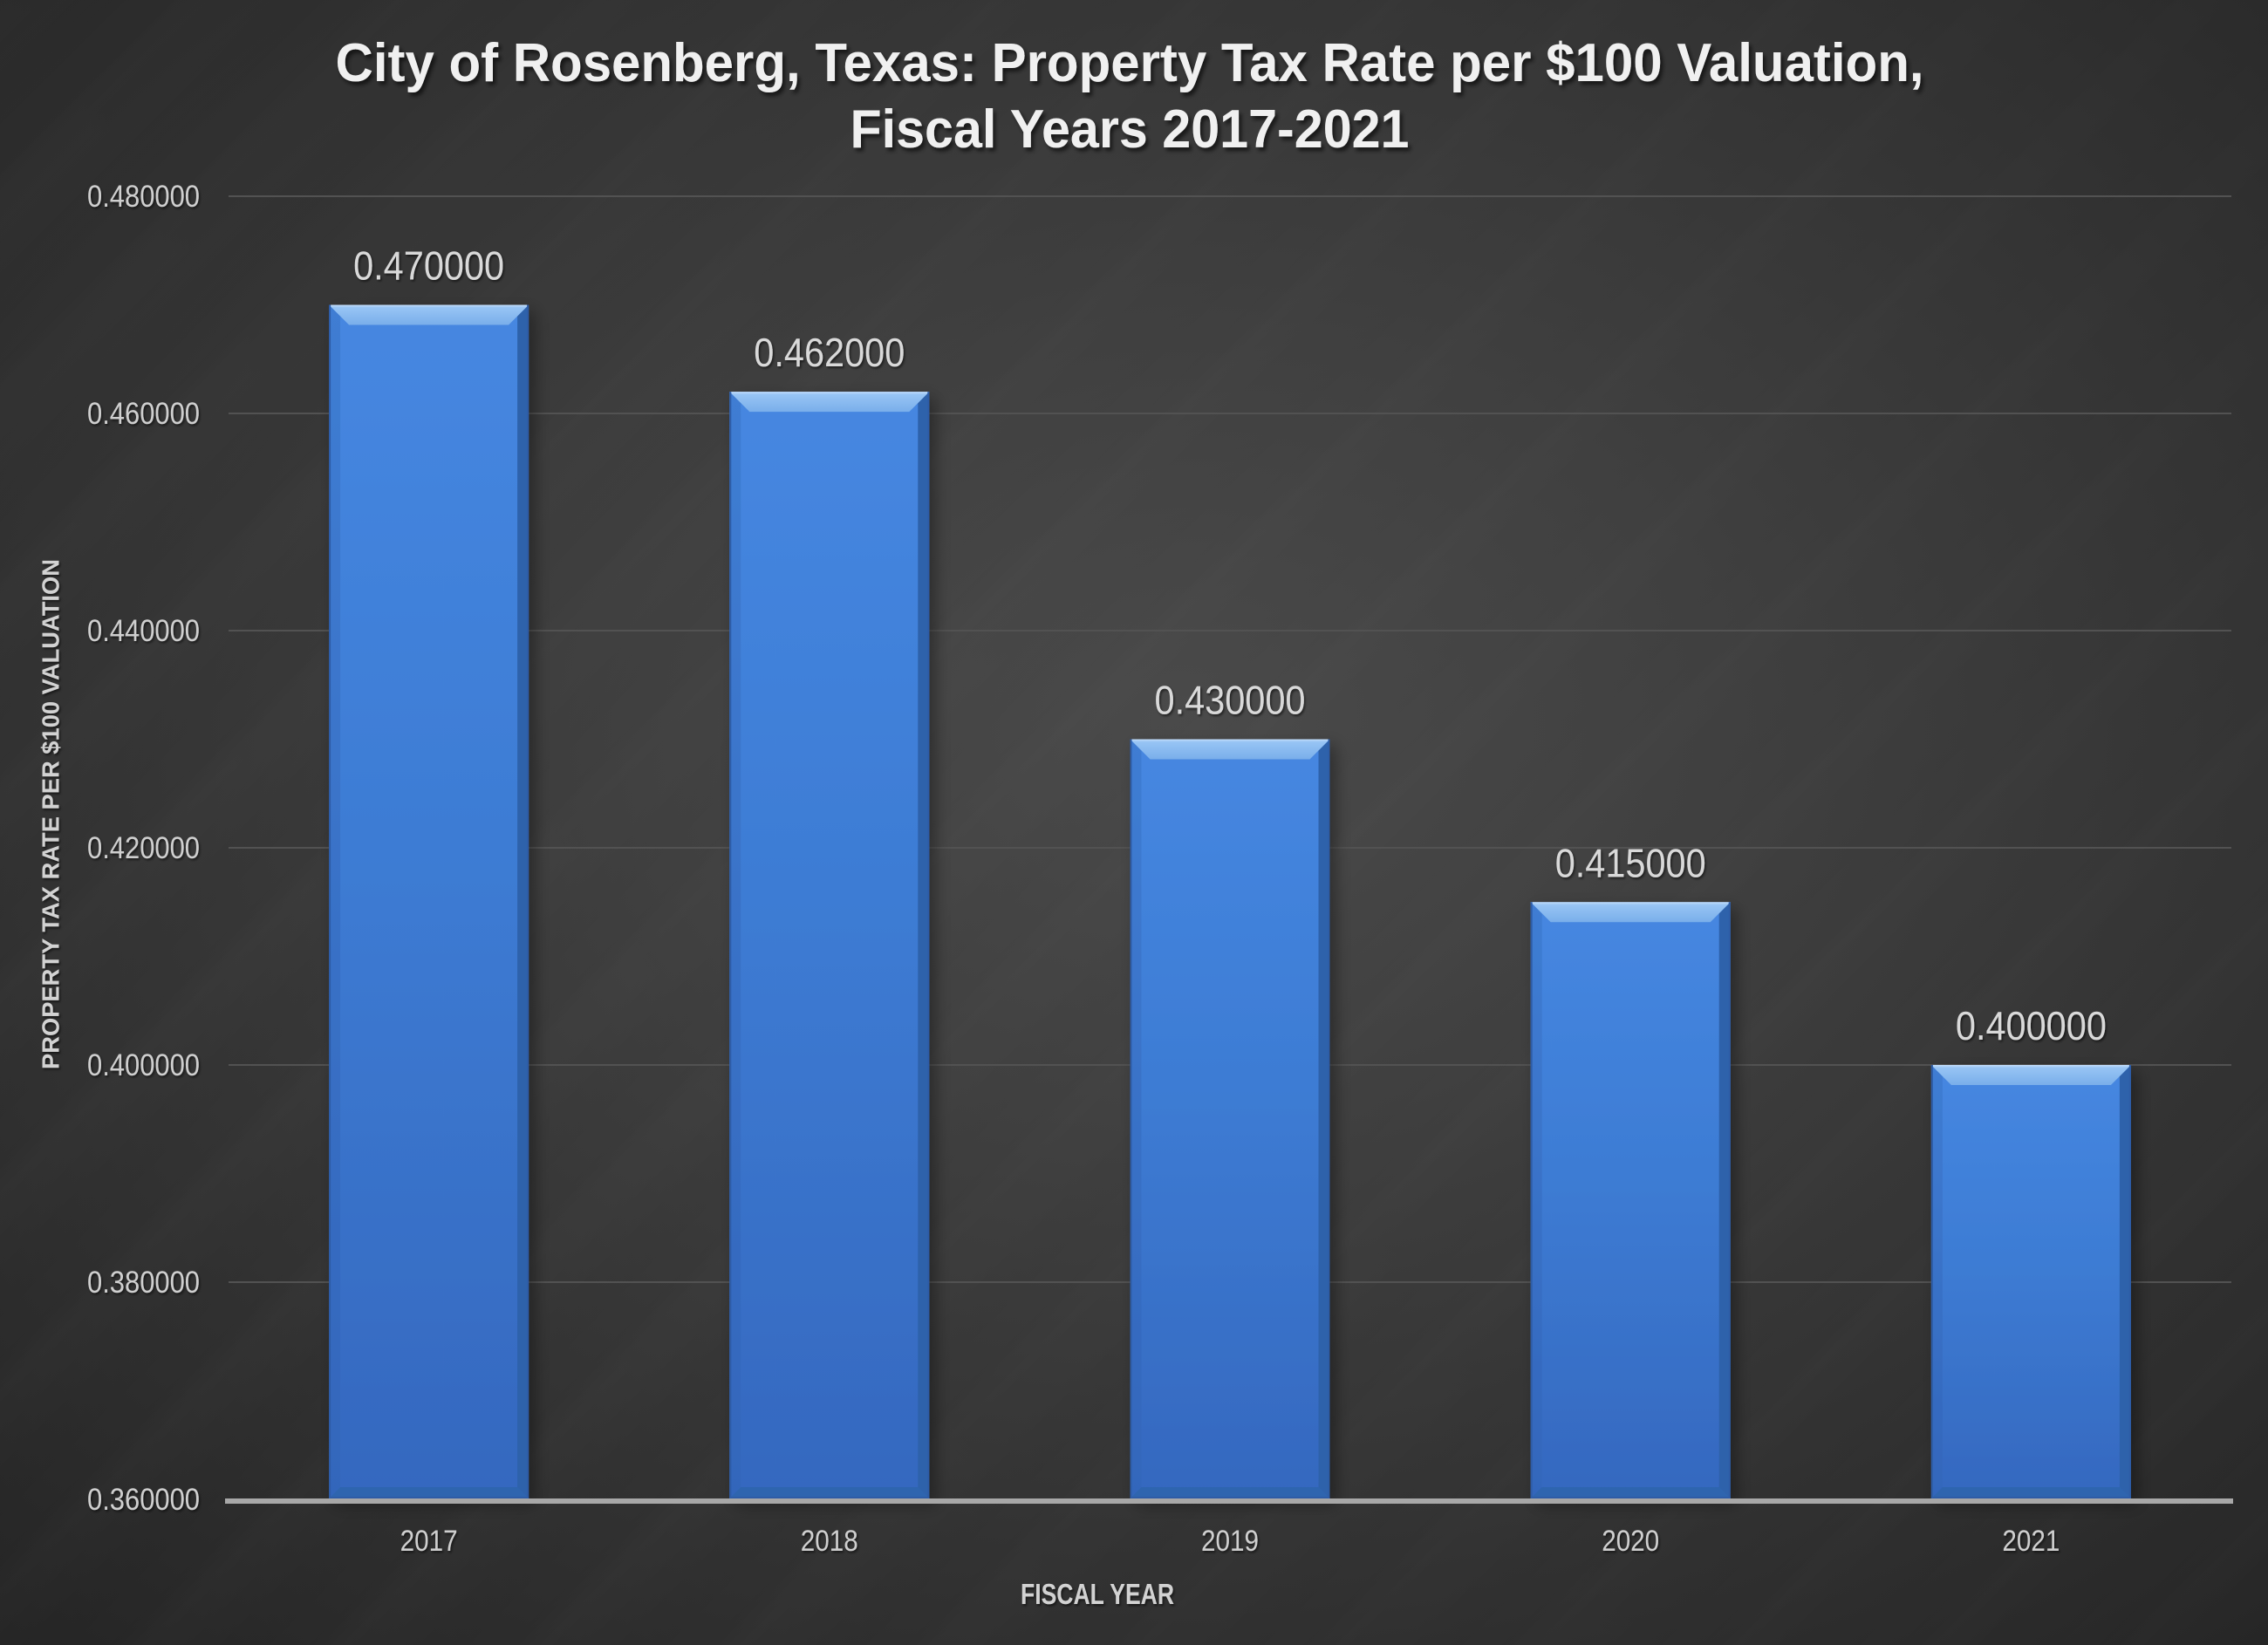 The height and width of the screenshot is (1645, 2268). Describe the element at coordinates (830, 352) in the screenshot. I see `svg-text: 0.462000` at that location.